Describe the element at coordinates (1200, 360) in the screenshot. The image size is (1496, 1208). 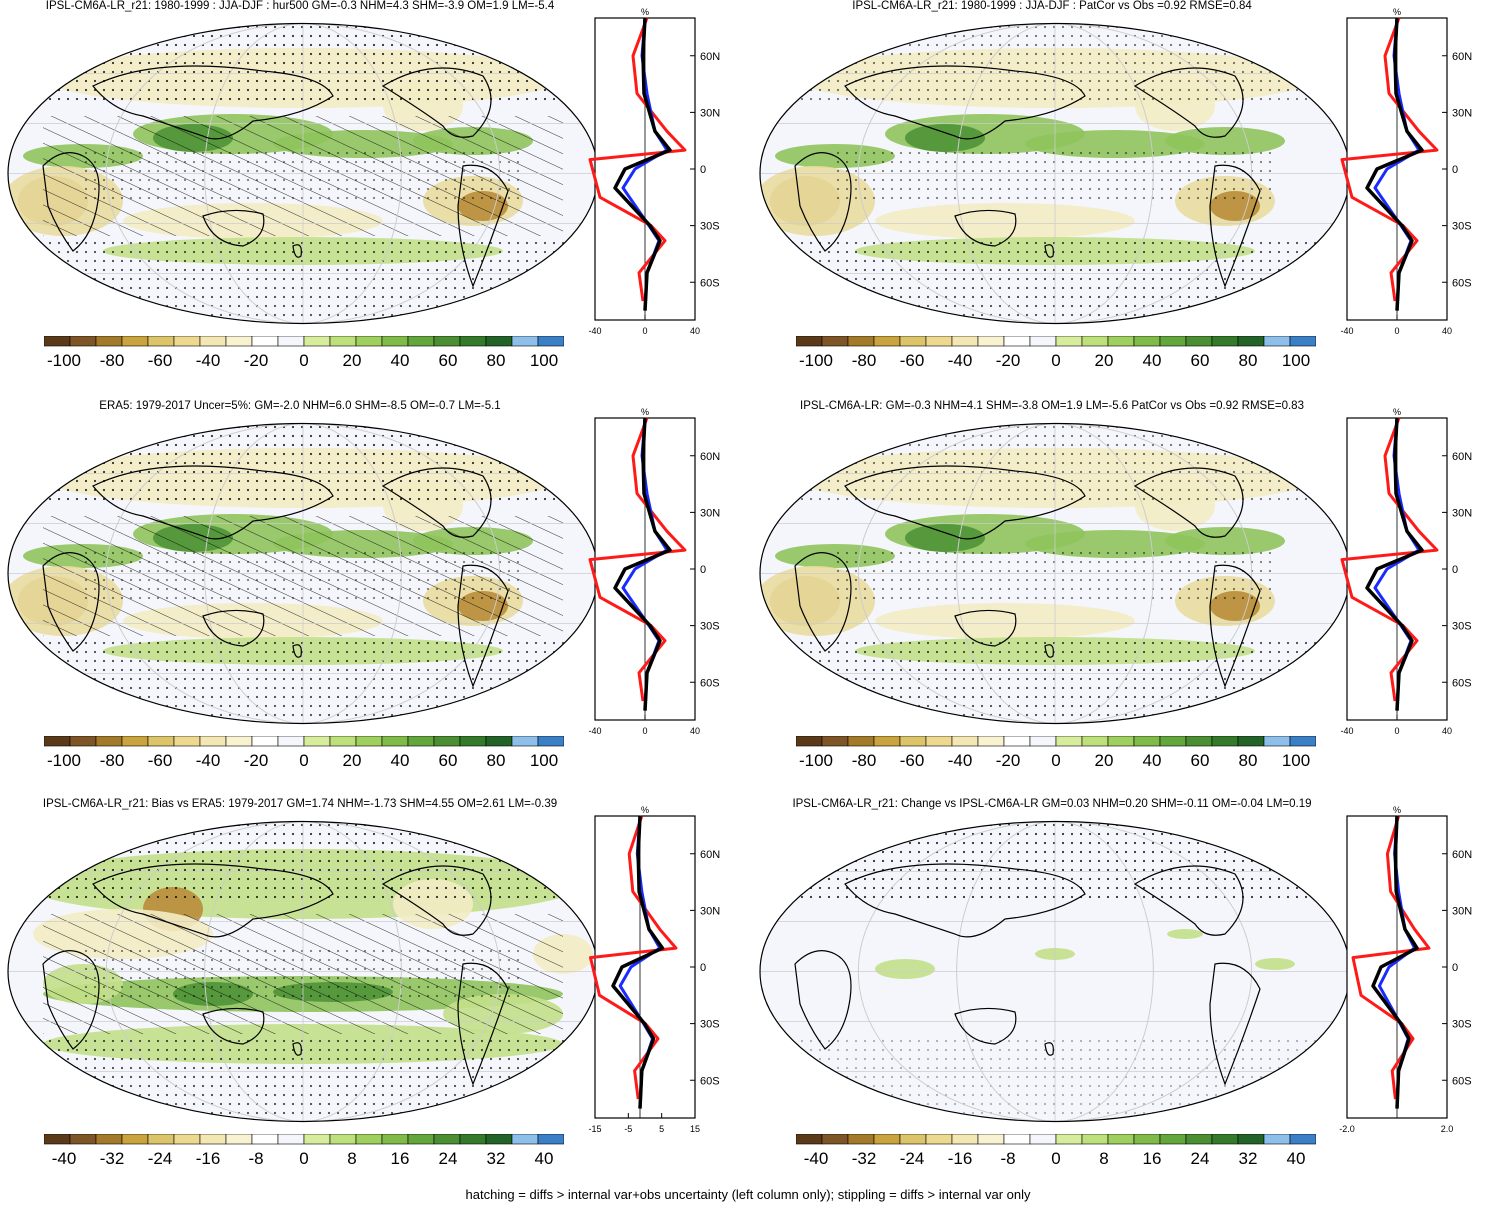
I see `colorbar-tick-label: 60` at that location.